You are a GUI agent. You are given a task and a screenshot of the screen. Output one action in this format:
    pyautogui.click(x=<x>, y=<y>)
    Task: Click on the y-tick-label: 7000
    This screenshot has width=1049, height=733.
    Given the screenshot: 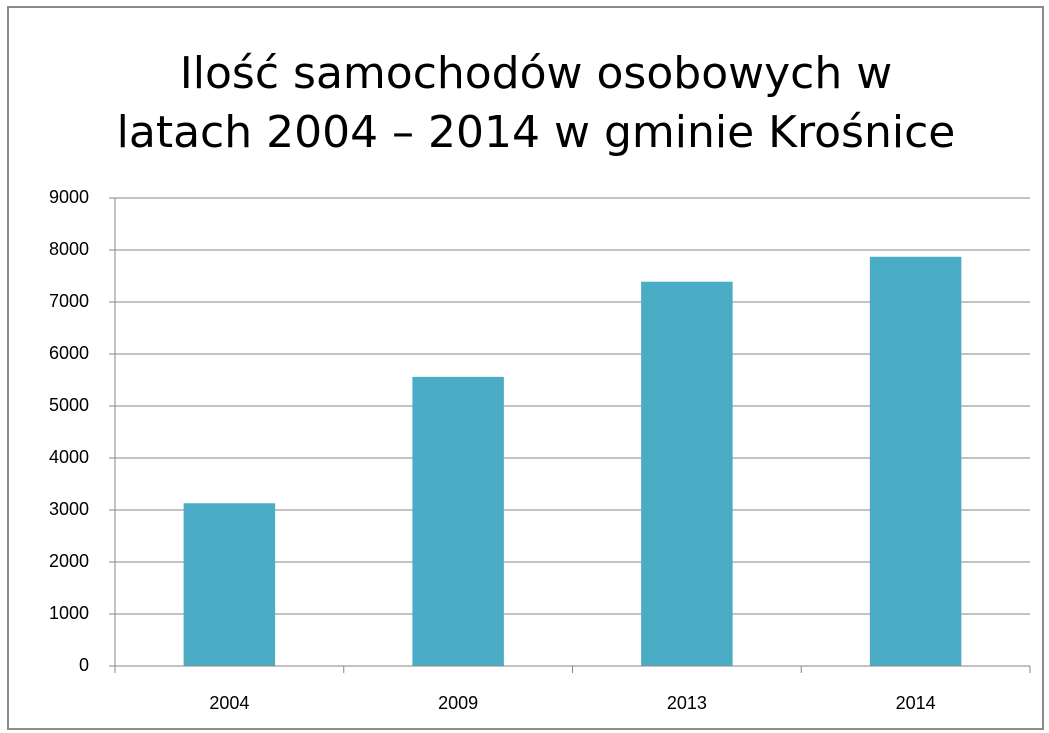 What is the action you would take?
    pyautogui.click(x=69, y=301)
    